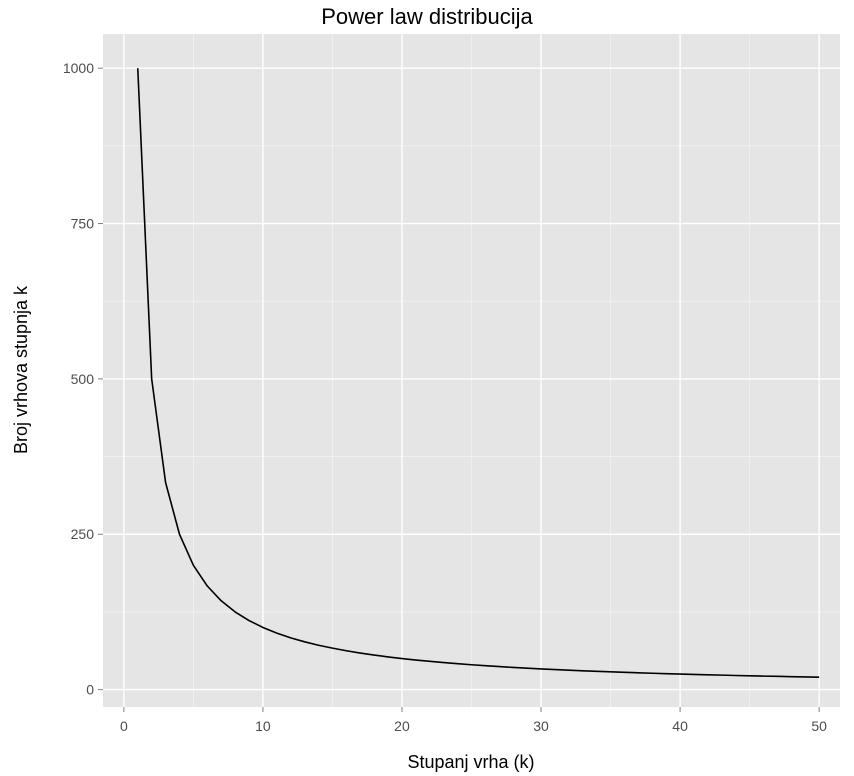  I want to click on y-axis-title: Broj vrhova stupnja k, so click(21, 369).